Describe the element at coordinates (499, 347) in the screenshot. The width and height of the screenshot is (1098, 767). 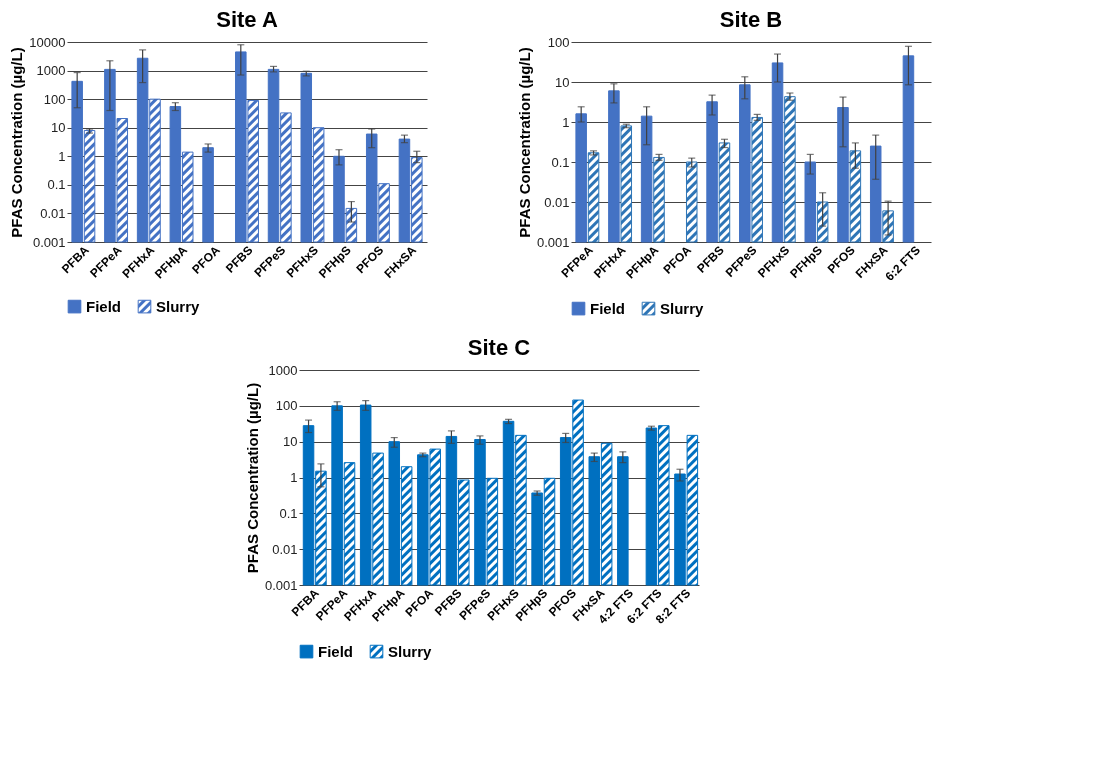
I see `chart-title: Site C` at that location.